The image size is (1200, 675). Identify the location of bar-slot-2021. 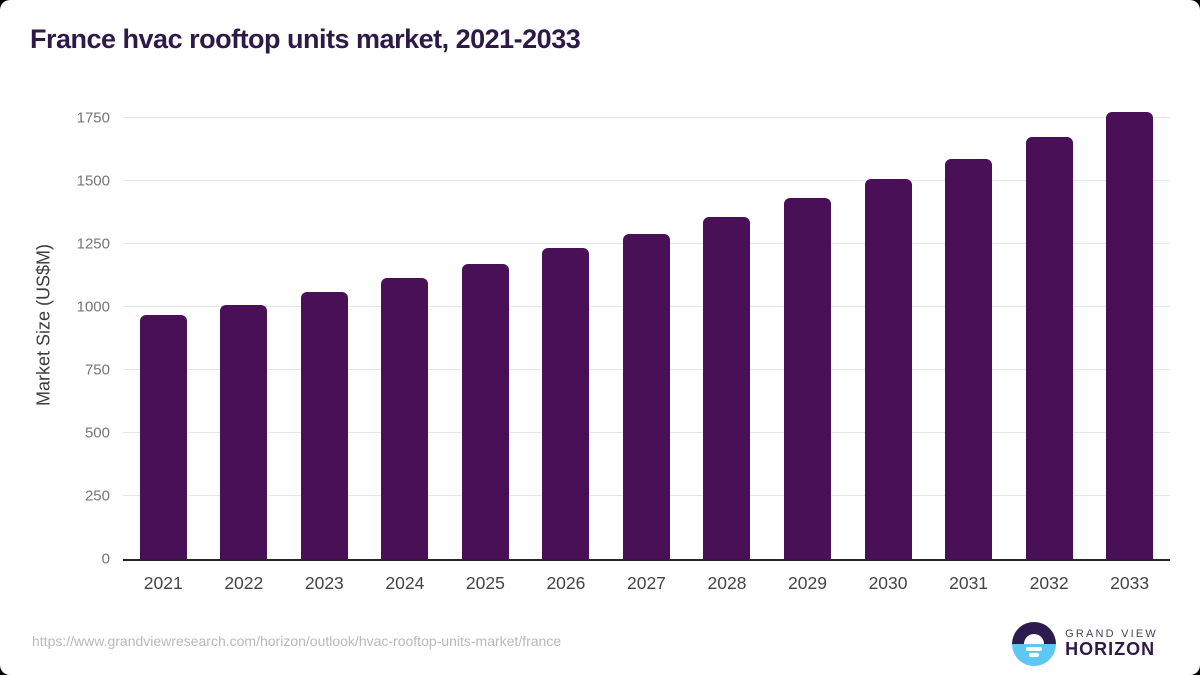
(163, 324).